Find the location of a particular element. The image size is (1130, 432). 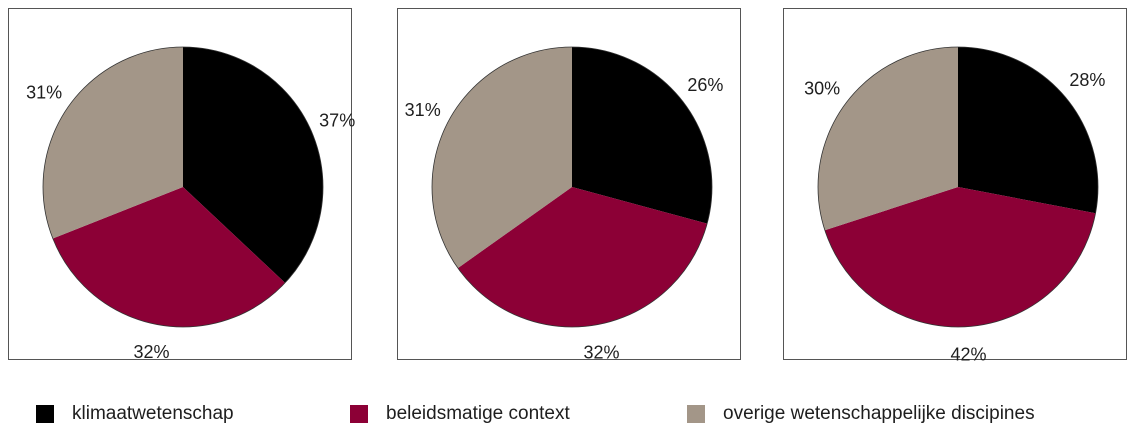

legend-item-klimaatwetenschap: klimaatwetenschap is located at coordinates (135, 414).